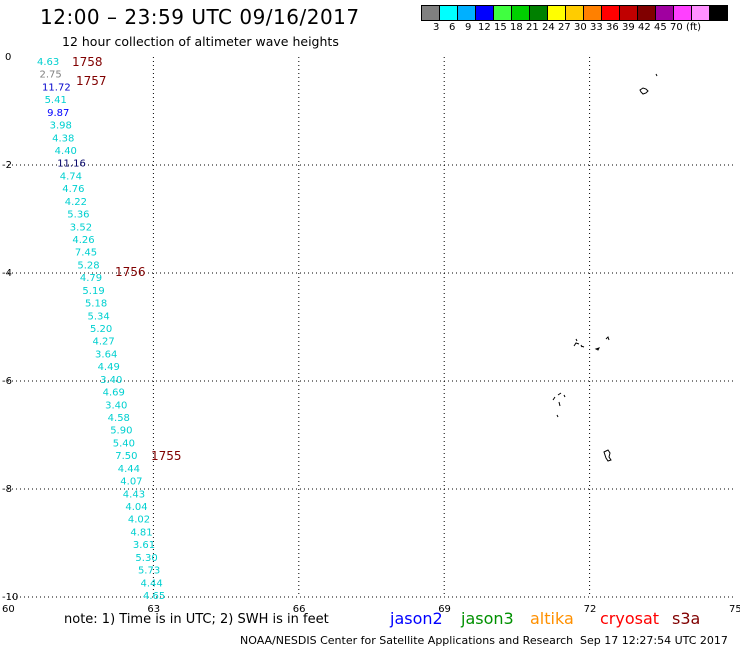 The width and height of the screenshot is (740, 650). What do you see at coordinates (119, 418) in the screenshot?
I see `wave-height-value: 4.58` at bounding box center [119, 418].